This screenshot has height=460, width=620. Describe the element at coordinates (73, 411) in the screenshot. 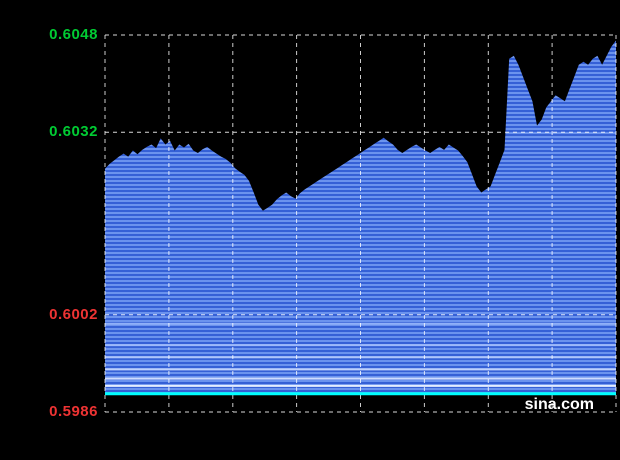

I see `y-axis-label: 0.5986` at that location.